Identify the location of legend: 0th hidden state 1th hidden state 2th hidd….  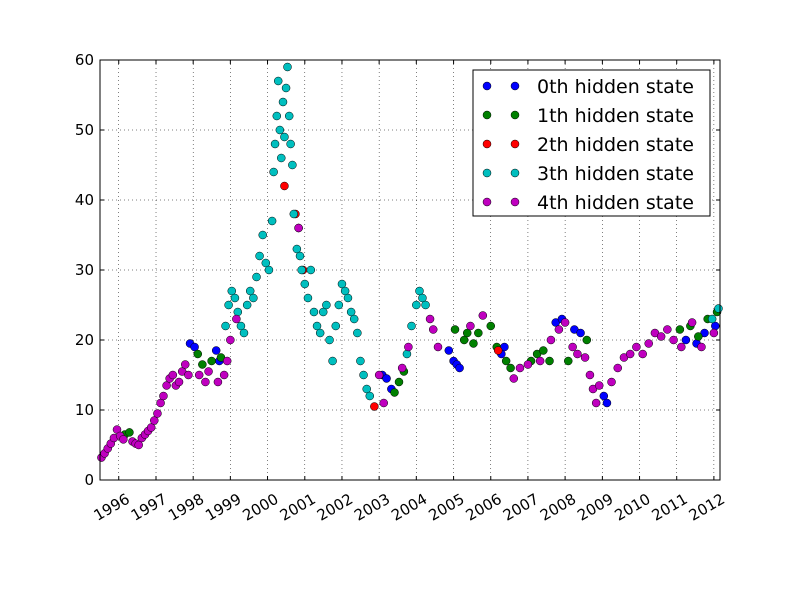
(591, 143).